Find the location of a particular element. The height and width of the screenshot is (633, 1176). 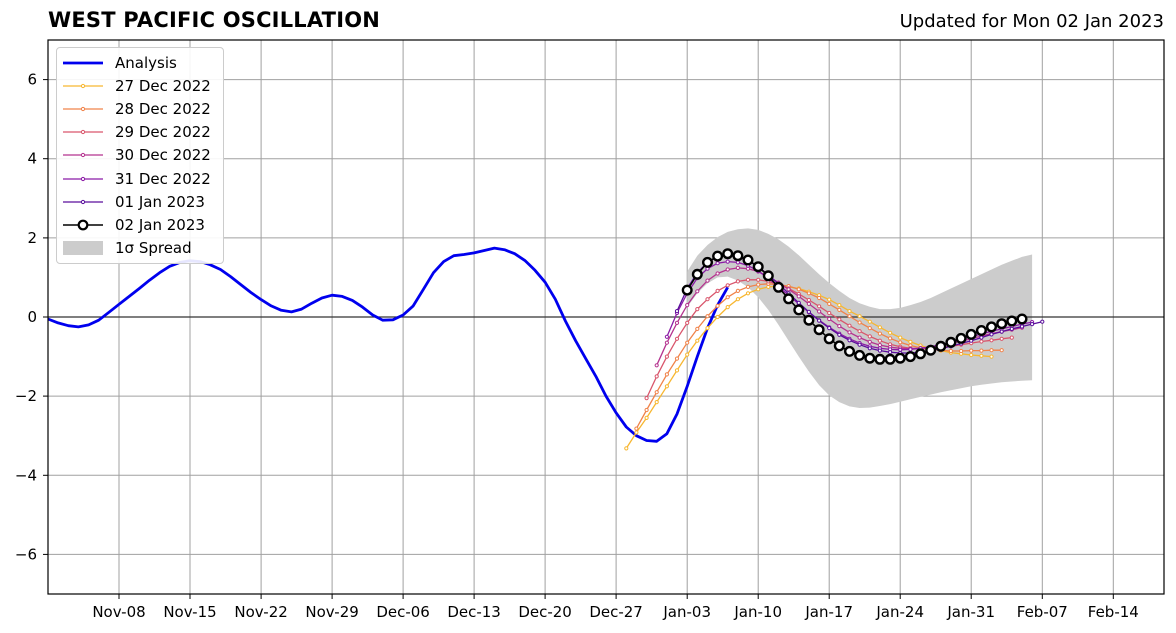

legend-item-forecast: 31 Dec 2022 is located at coordinates (140, 178).